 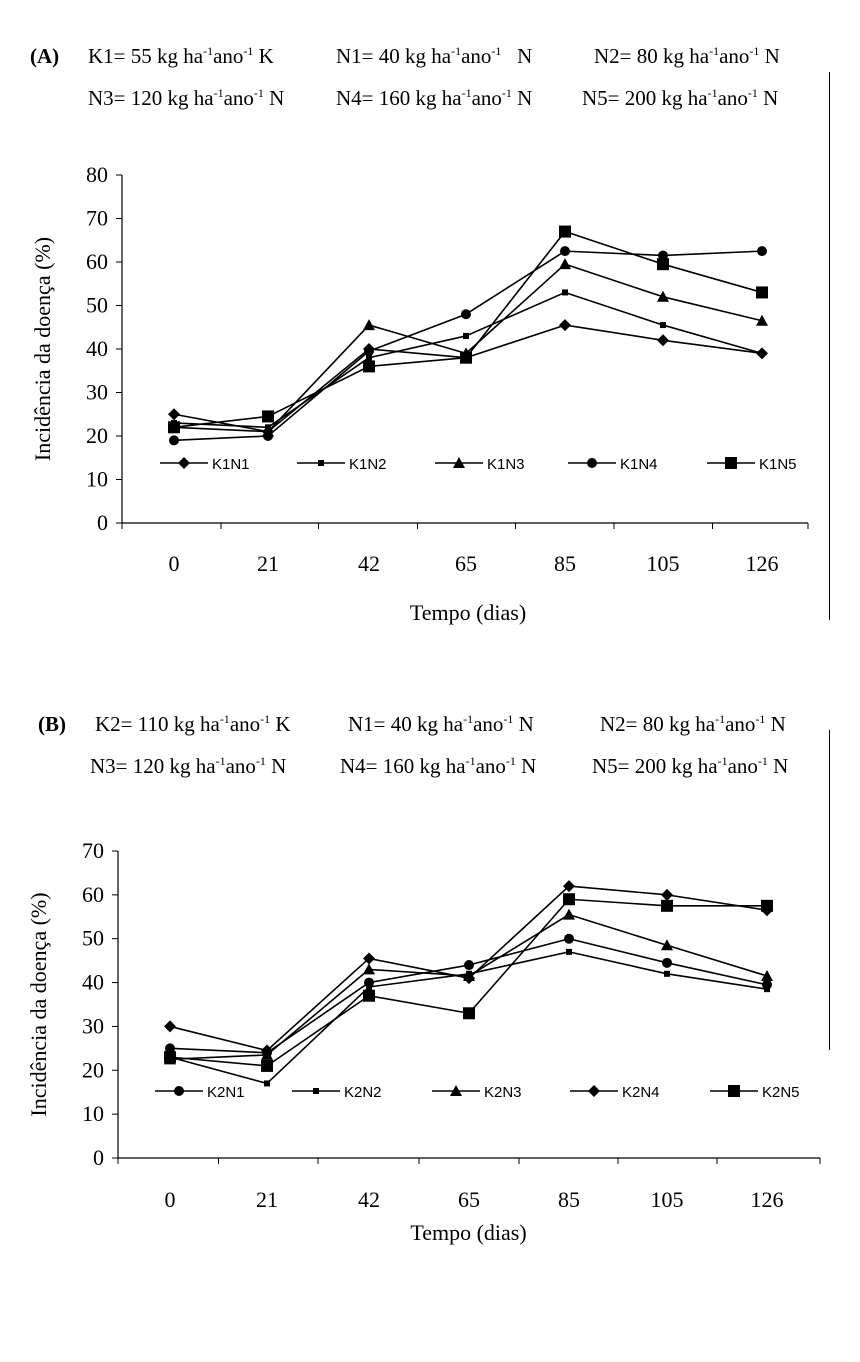 What do you see at coordinates (639, 464) in the screenshot?
I see `legend-label: K1N4` at bounding box center [639, 464].